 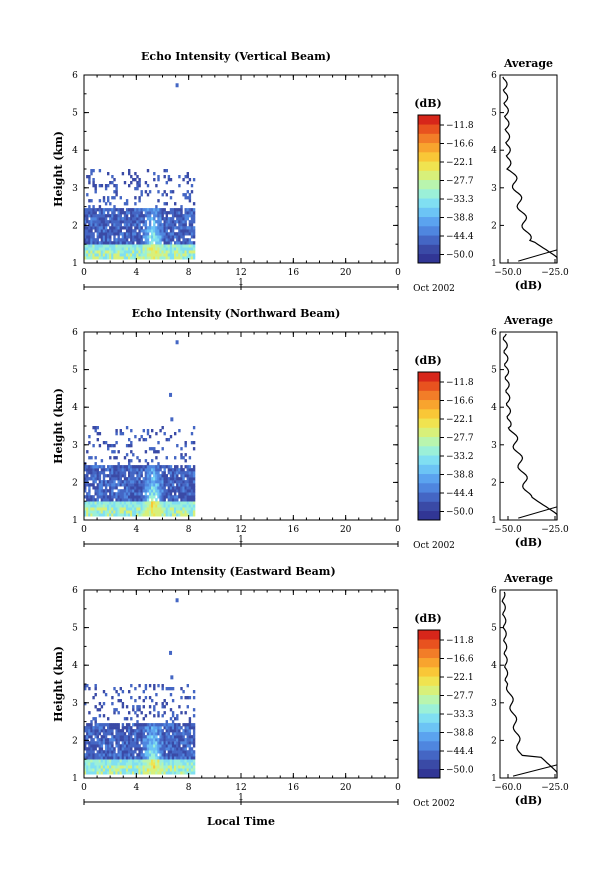 What do you see at coordinates (429, 138) in the screenshot?
I see `colorbar-swatch` at bounding box center [429, 138].